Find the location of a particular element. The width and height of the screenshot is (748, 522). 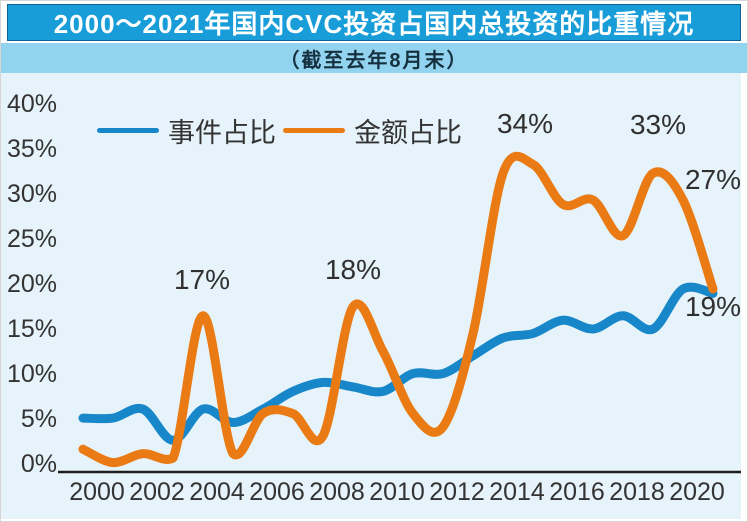

subtitle-band: （截至去年8月末） is located at coordinates (374, 58).